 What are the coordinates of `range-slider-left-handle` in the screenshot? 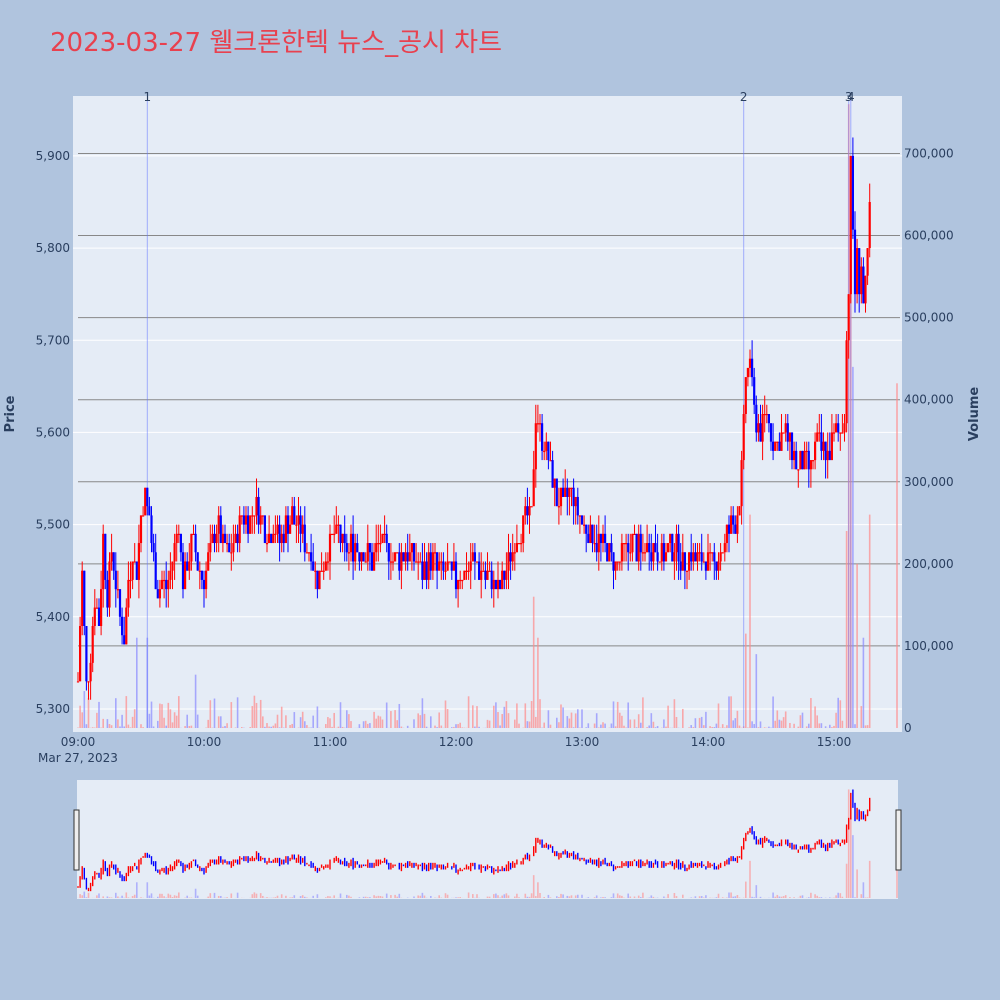 It's located at (76, 840).